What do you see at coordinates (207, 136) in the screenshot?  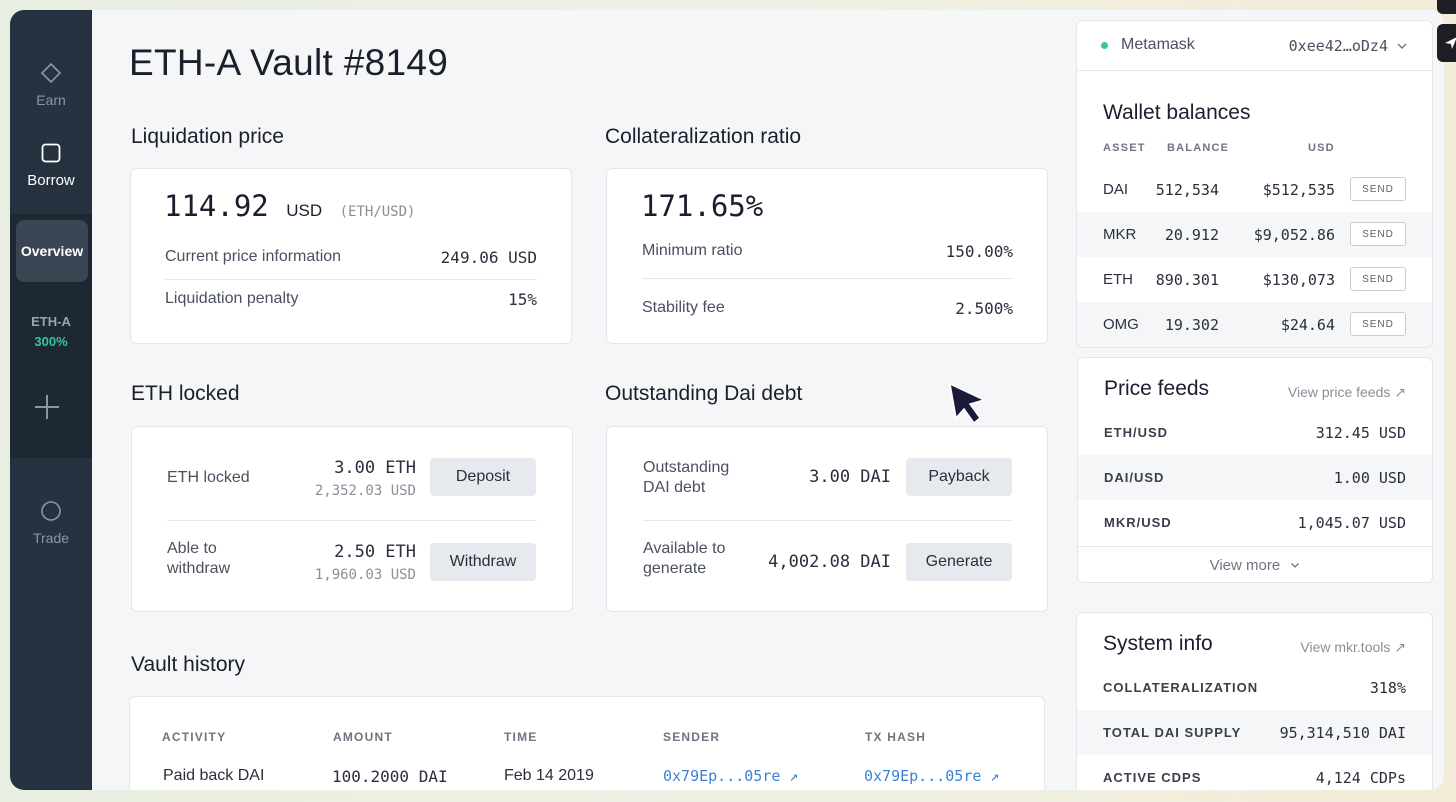 I see `liquidation-title: Liquidation price` at bounding box center [207, 136].